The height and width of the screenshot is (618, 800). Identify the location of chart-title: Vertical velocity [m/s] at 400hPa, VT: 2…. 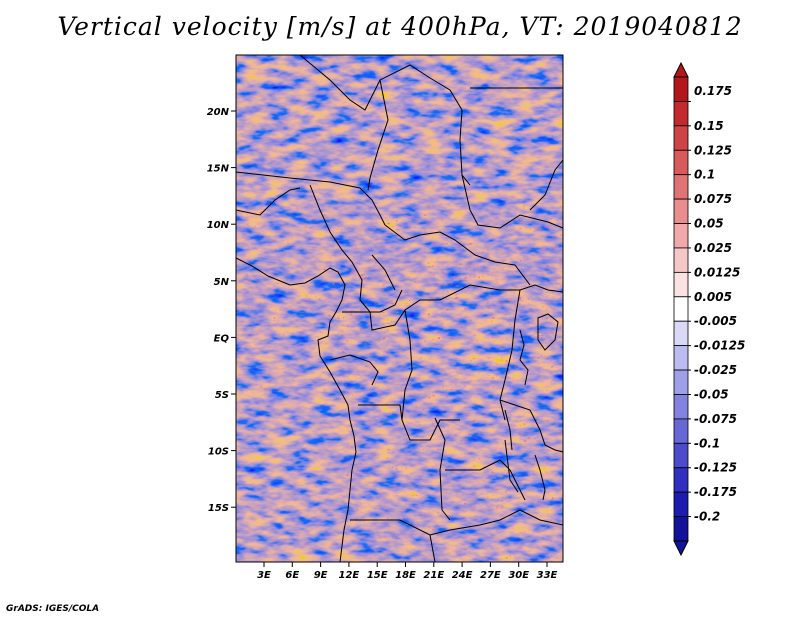
(400, 26).